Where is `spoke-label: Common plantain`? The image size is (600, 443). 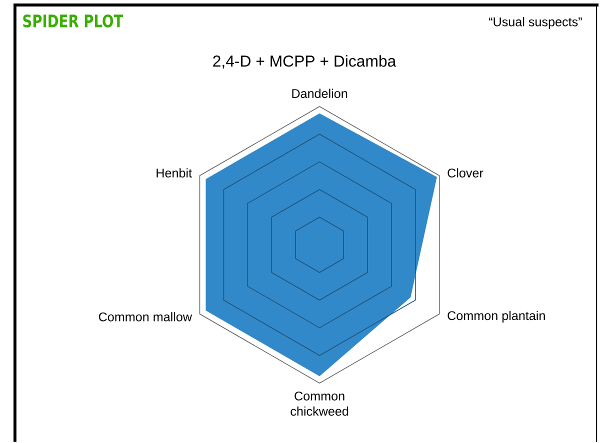
spoke-label: Common plantain is located at coordinates (496, 316).